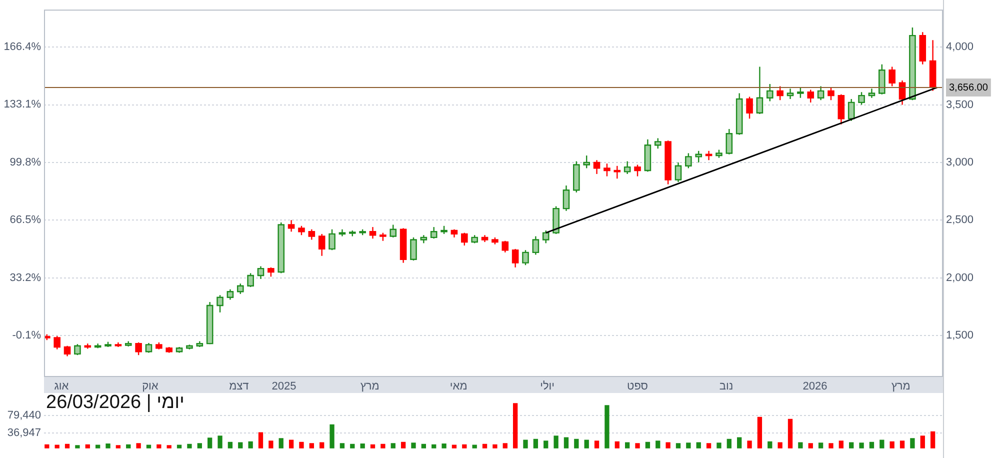 The image size is (997, 458). Describe the element at coordinates (637, 386) in the screenshot. I see `x-tick-label: ספט` at that location.